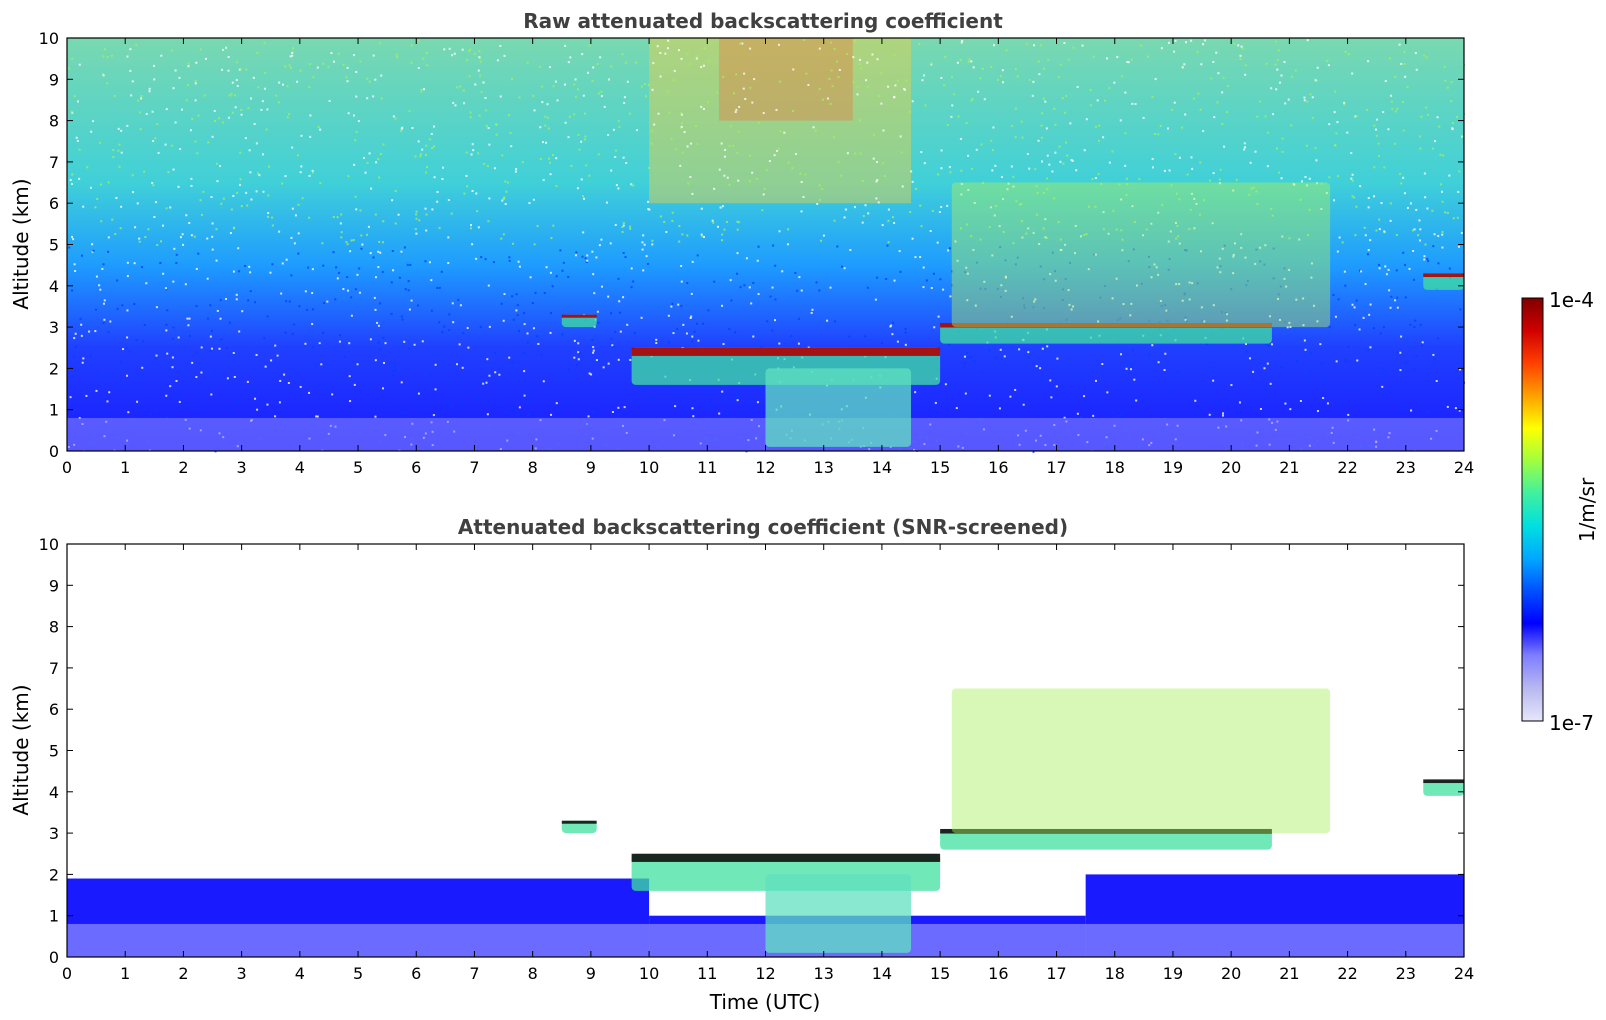 This screenshot has width=1606, height=1020. Describe the element at coordinates (54, 451) in the screenshot. I see `y-tick-label: 0` at that location.